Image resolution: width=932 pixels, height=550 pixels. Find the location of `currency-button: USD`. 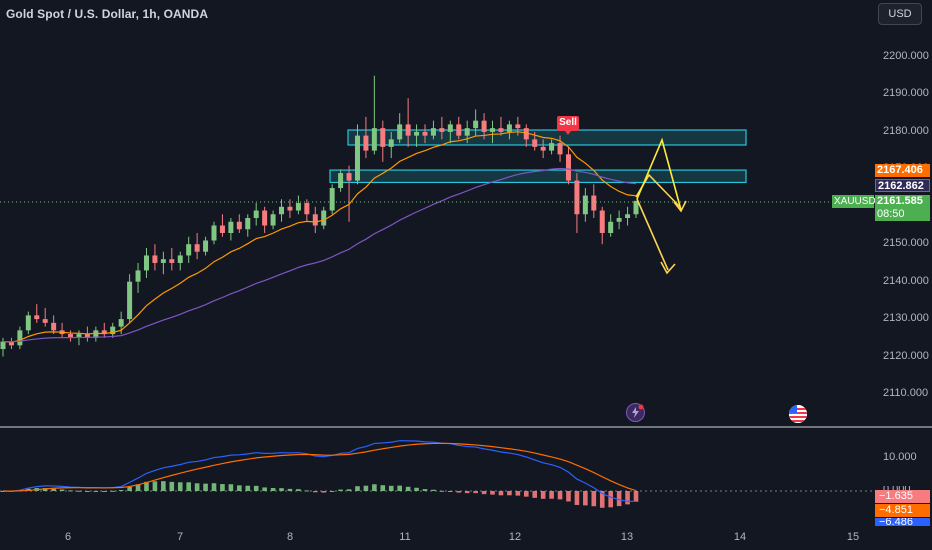

currency-button: USD is located at coordinates (900, 14).